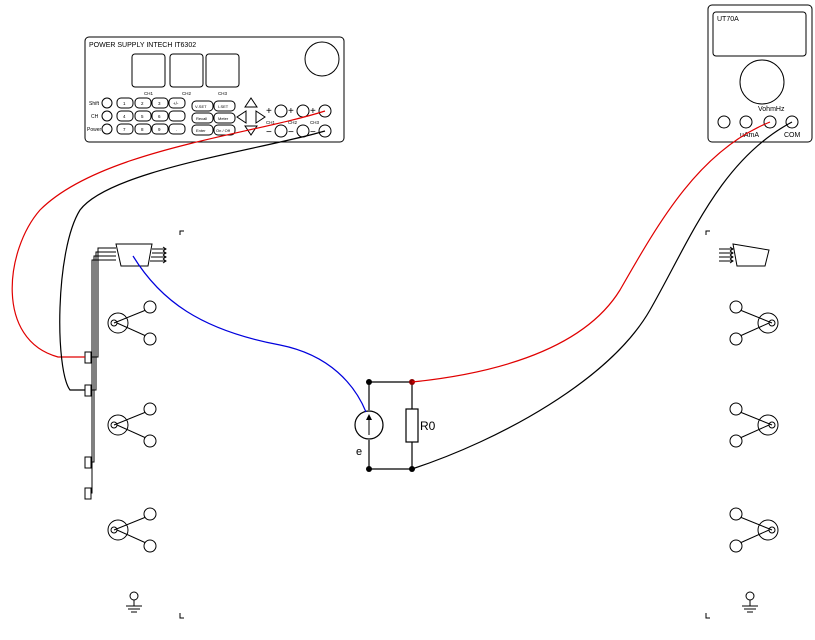 This screenshot has height=640, width=815. I want to click on label-ch: CH, so click(95, 117).